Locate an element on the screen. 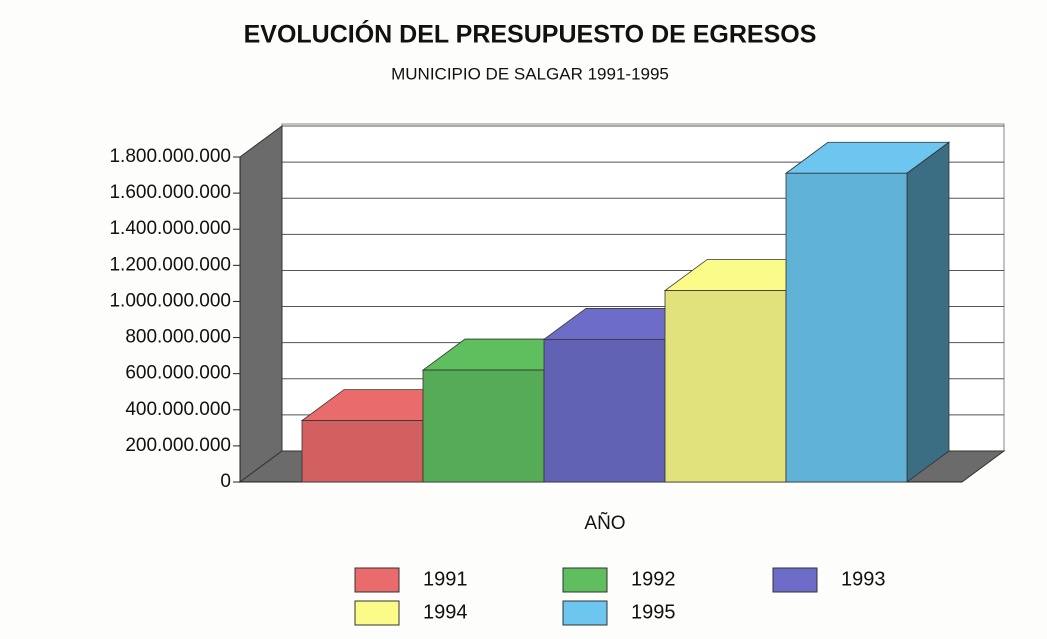  y-tick-label: 800.000.000 is located at coordinates (178, 337).